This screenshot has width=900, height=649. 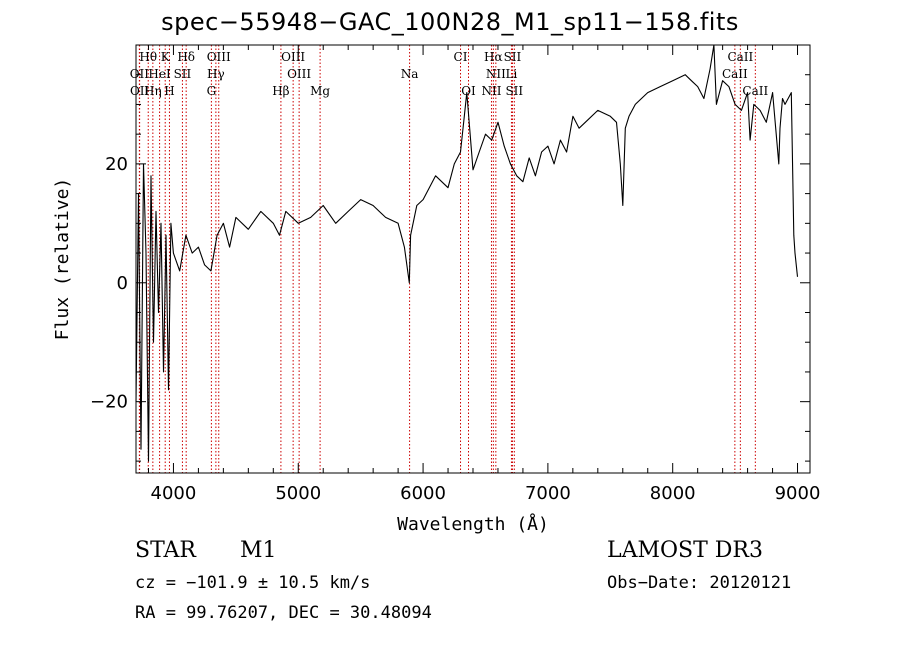 What do you see at coordinates (798, 493) in the screenshot?
I see `x-tick-label: 9000` at bounding box center [798, 493].